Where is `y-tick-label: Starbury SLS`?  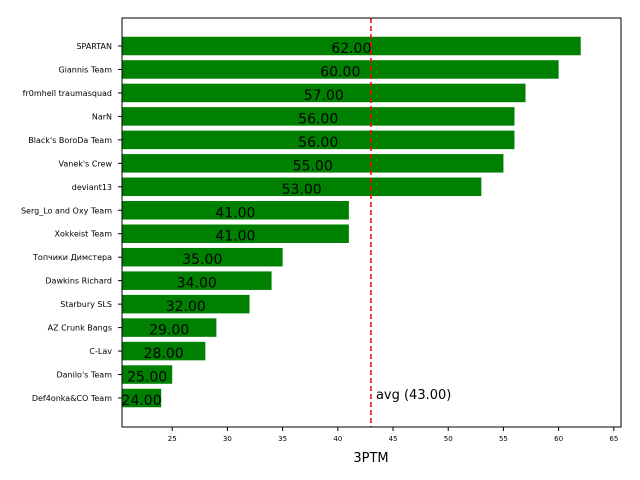 y-tick-label: Starbury SLS is located at coordinates (86, 304).